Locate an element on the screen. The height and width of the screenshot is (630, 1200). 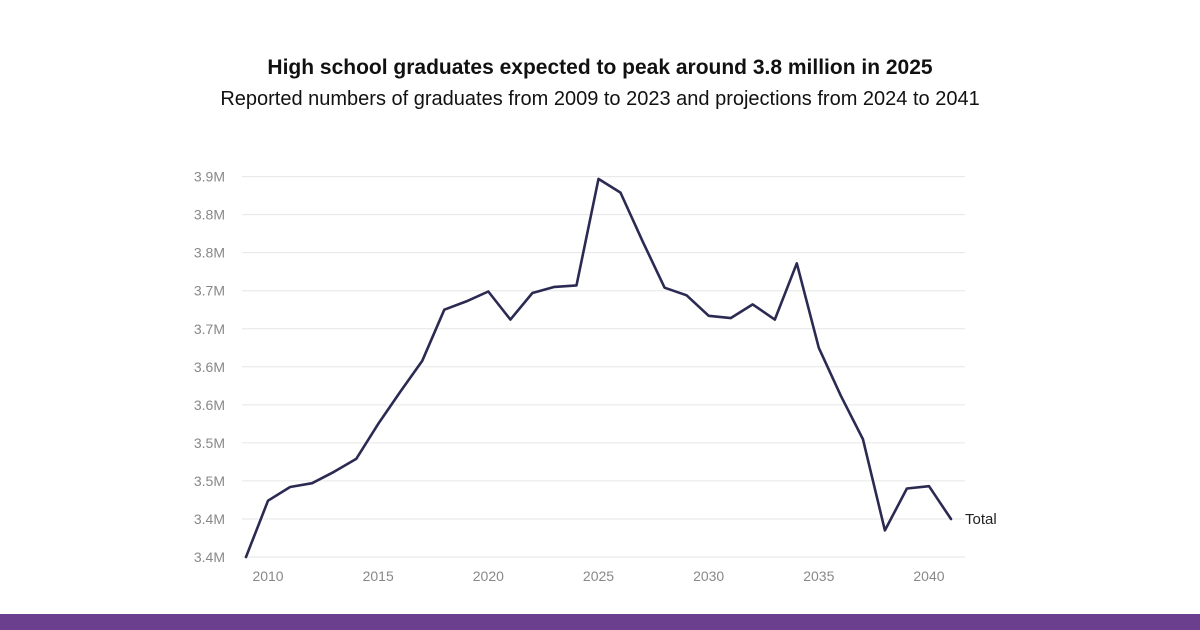
x-tick-label: 2010 is located at coordinates (267, 576).